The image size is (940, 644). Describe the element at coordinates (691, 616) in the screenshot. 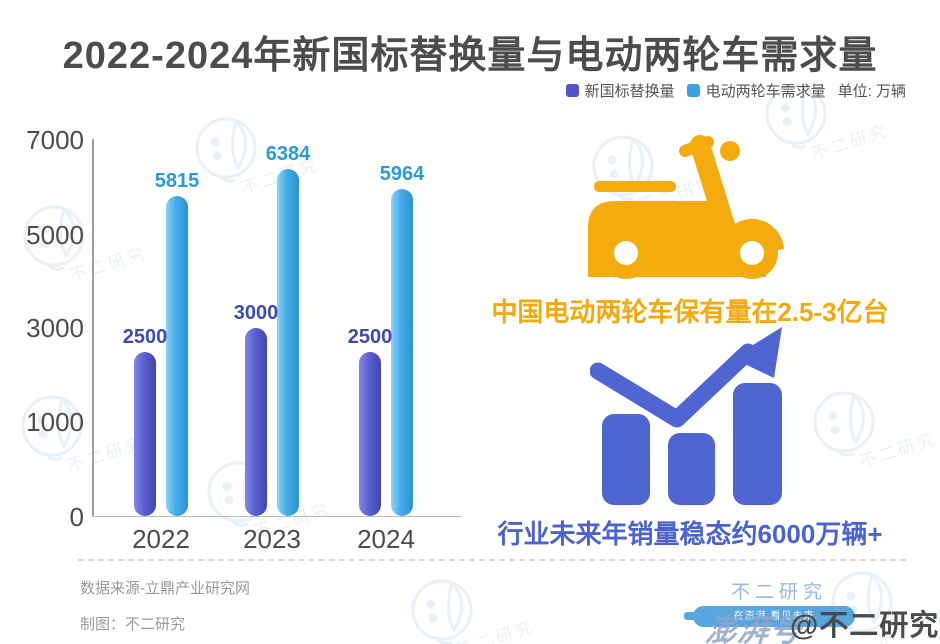

I see `badge-ribbon-cap` at that location.